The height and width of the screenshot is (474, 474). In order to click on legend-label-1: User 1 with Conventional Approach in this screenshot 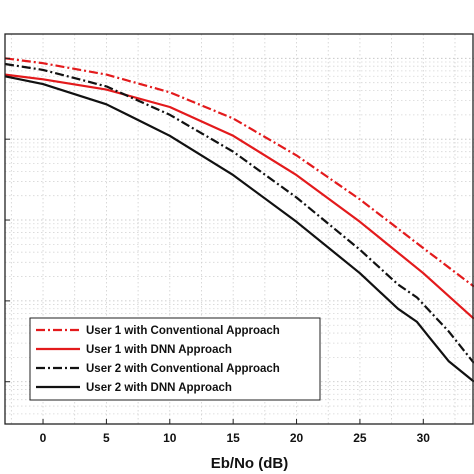, I will do `click(183, 331)`.